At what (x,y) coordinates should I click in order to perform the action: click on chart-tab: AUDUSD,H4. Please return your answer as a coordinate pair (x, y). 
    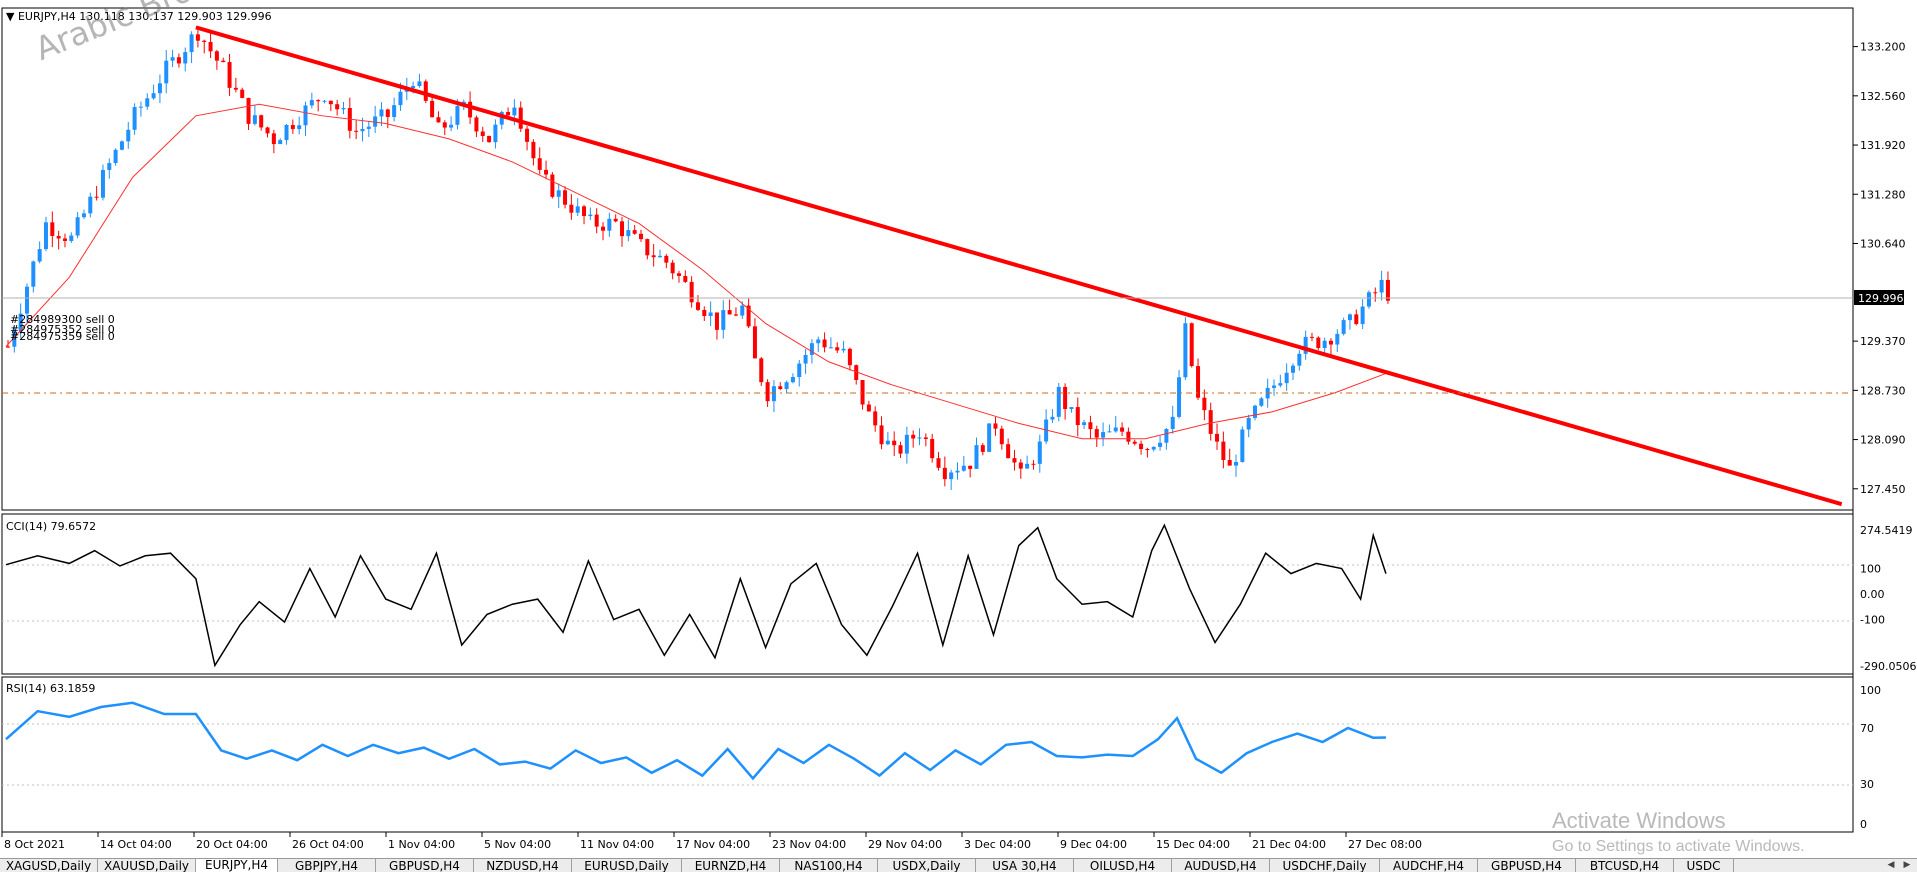
    Looking at the image, I should click on (1221, 865).